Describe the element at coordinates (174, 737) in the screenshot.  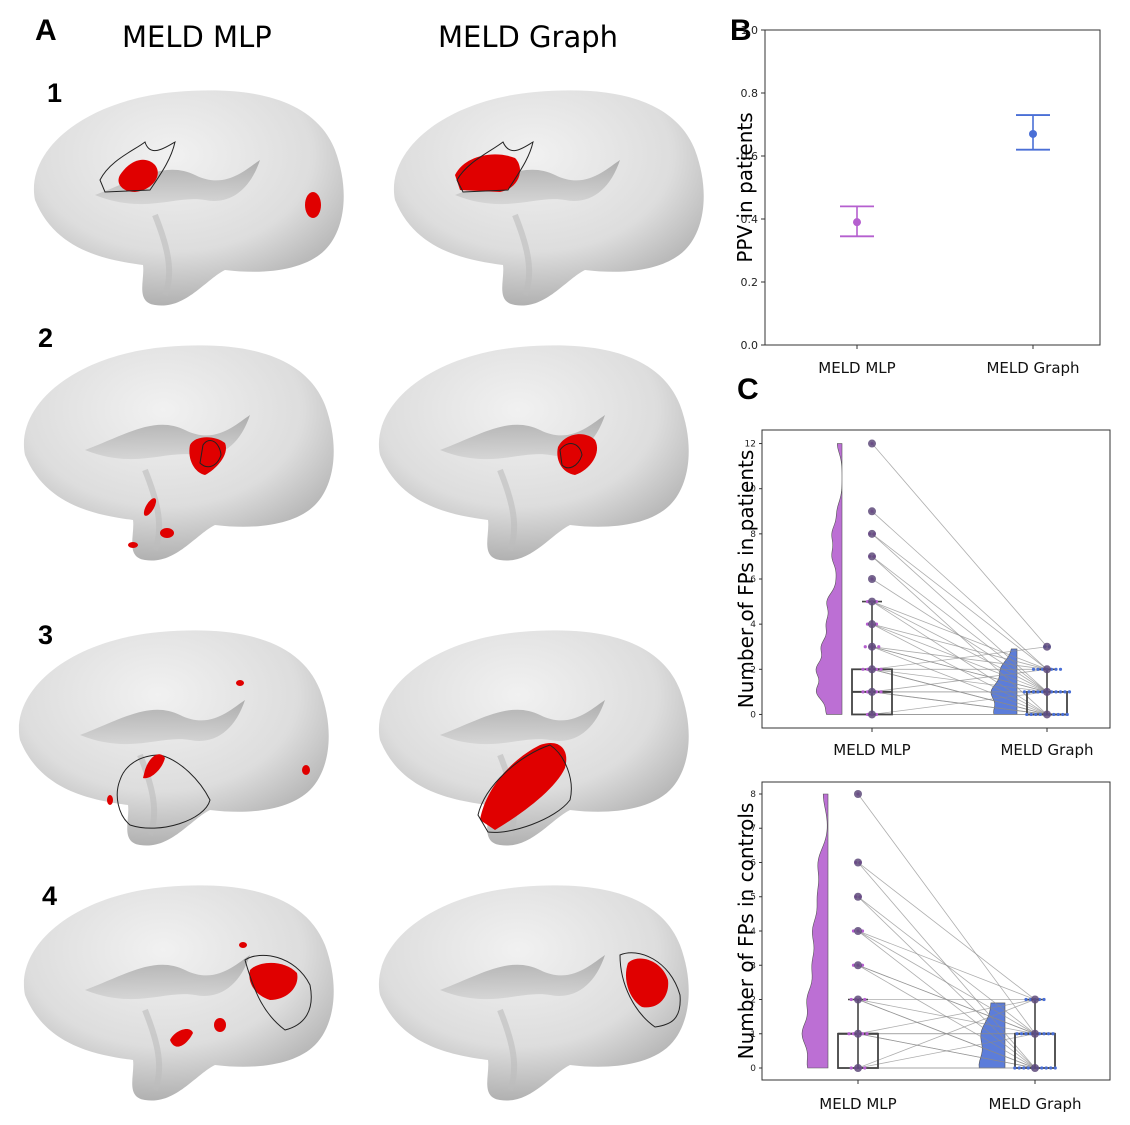
I see `brain-mlp-row3` at that location.